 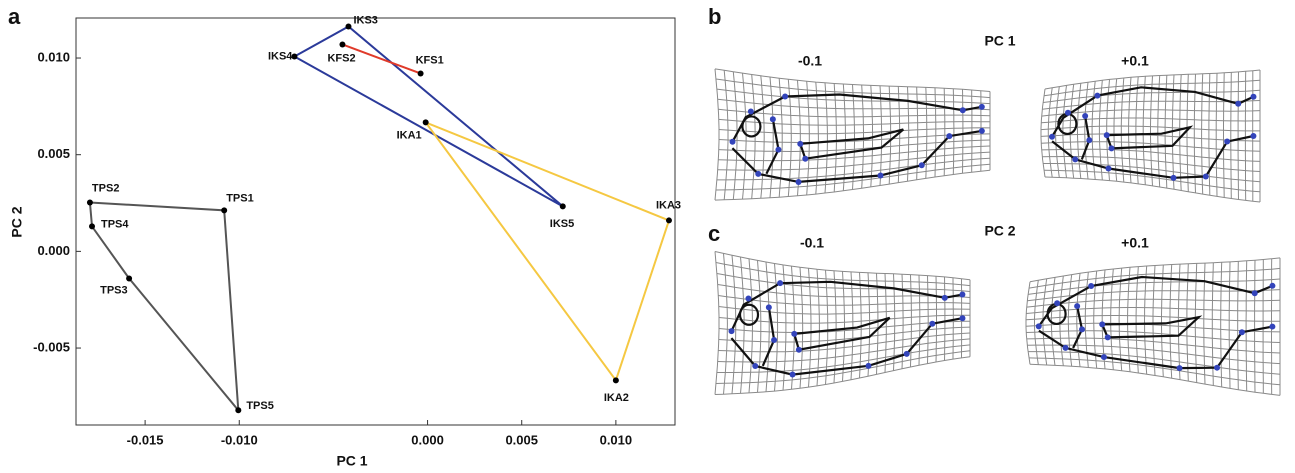 I want to click on point-label: TPS1, so click(x=240, y=198).